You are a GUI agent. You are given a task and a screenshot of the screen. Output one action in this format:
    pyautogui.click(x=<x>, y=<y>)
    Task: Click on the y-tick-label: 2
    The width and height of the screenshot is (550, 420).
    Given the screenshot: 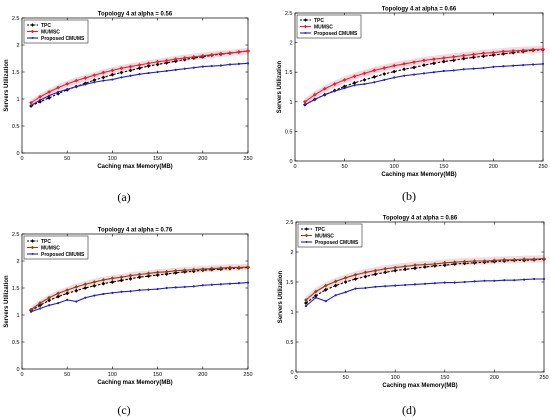 What is the action you would take?
    pyautogui.click(x=290, y=44)
    